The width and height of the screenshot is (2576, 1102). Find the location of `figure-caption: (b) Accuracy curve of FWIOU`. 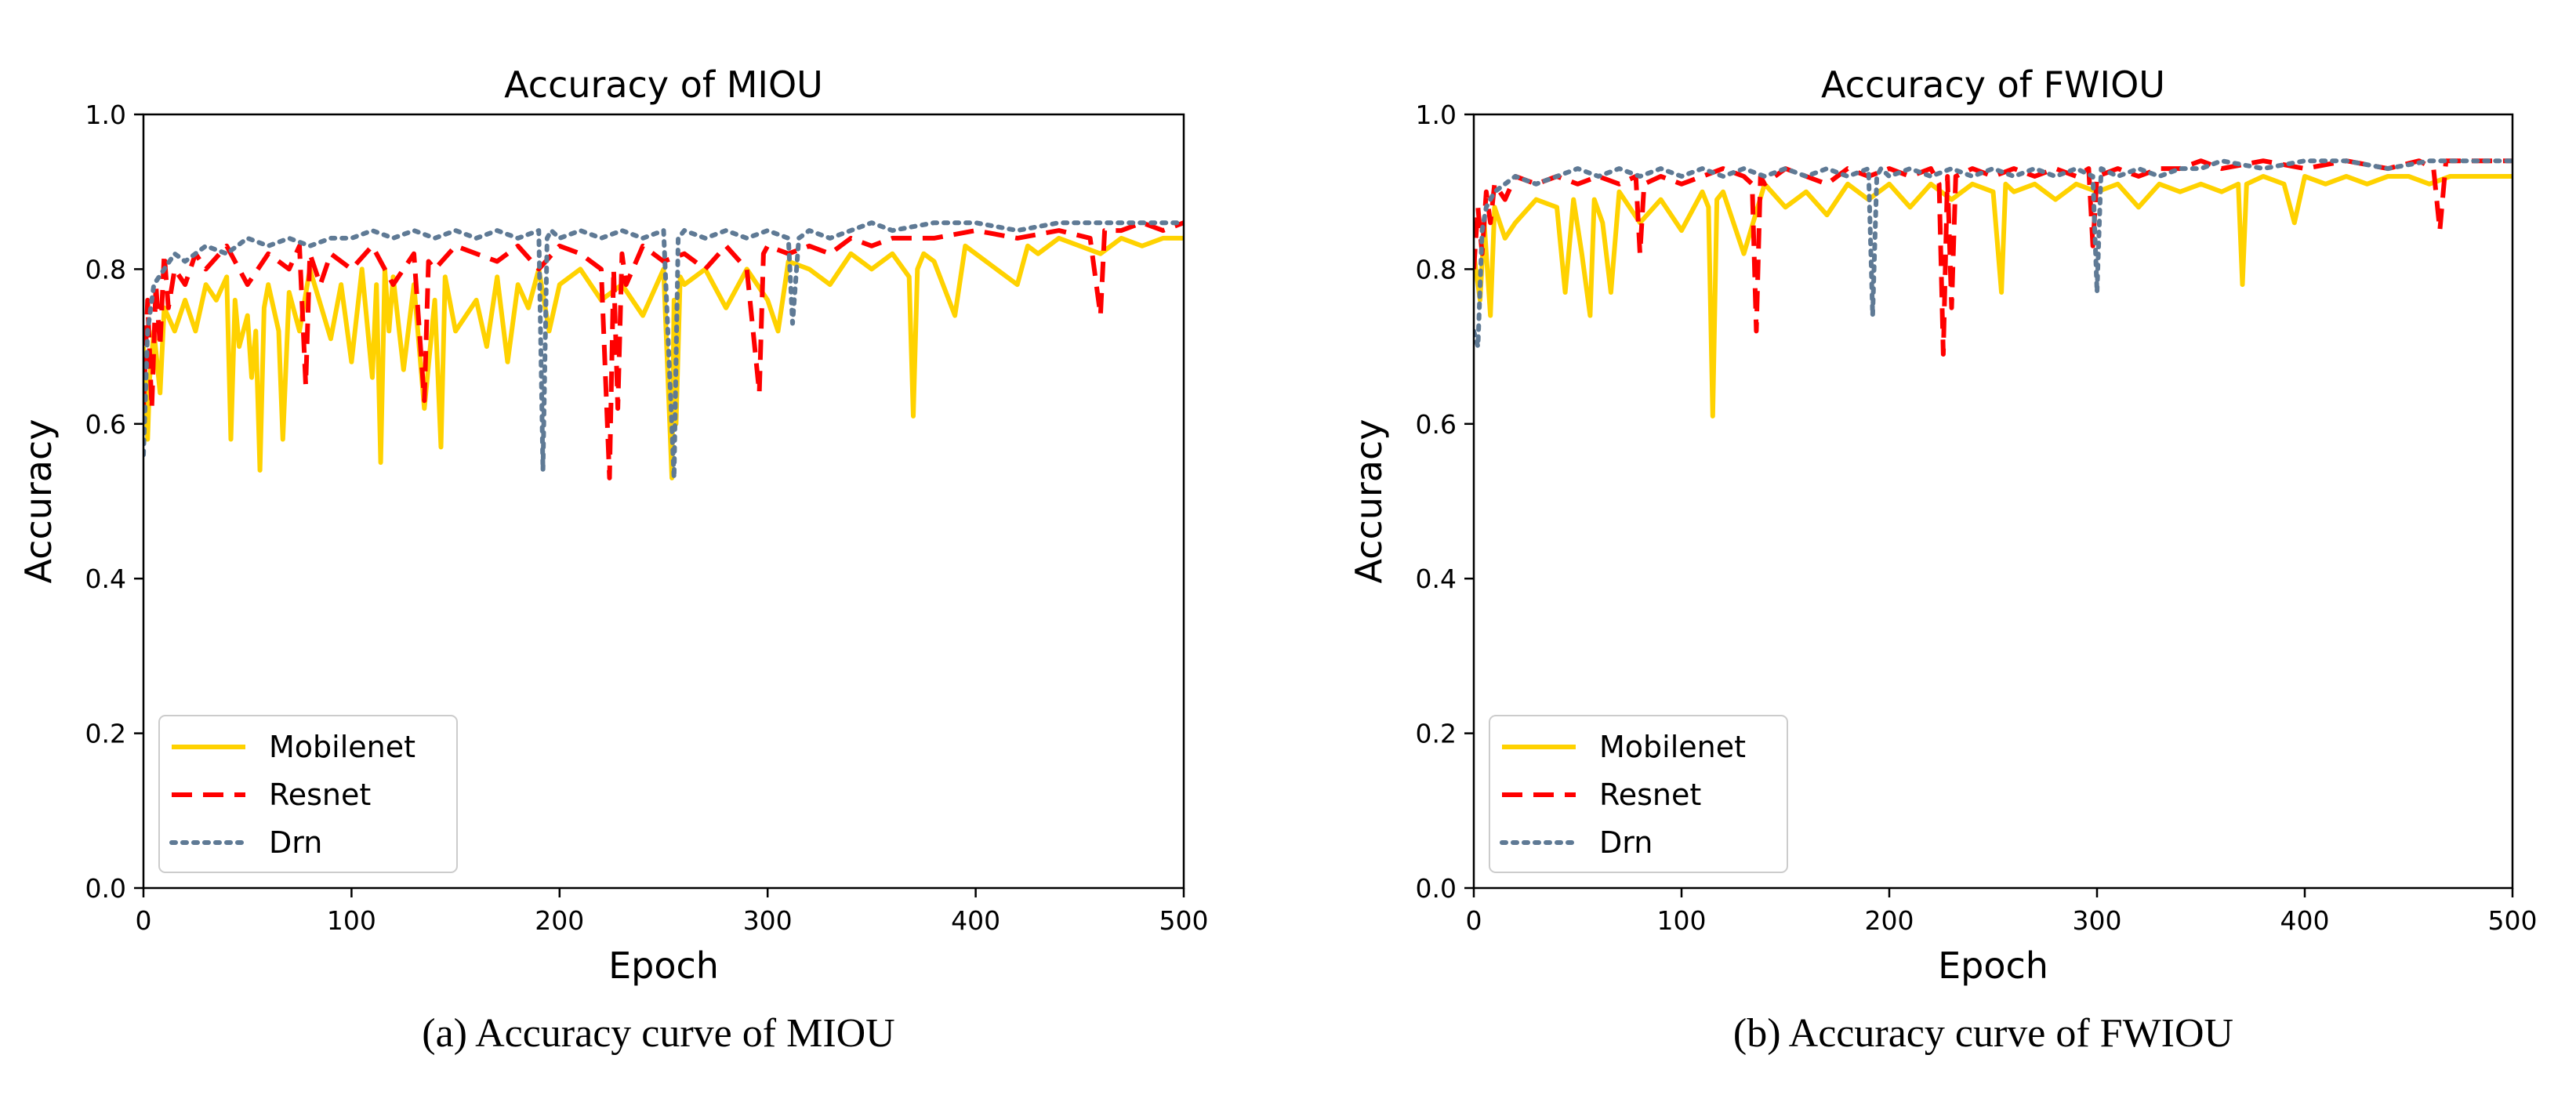

figure-caption: (b) Accuracy curve of FWIOU is located at coordinates (1983, 1033).